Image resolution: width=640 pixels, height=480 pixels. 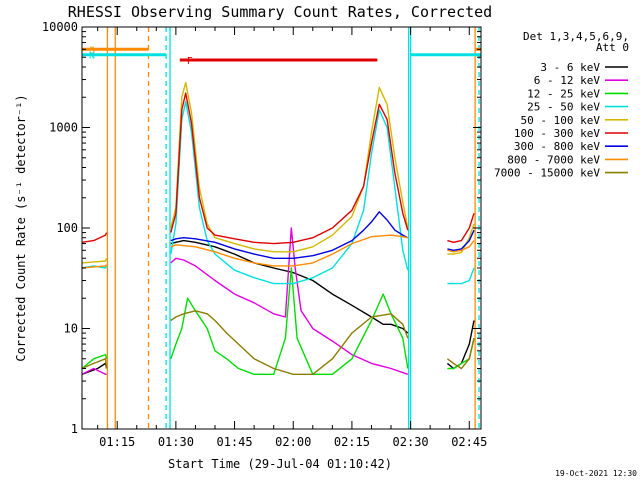 I want to click on legend-title-line-2: Att 0, so click(x=612, y=47).